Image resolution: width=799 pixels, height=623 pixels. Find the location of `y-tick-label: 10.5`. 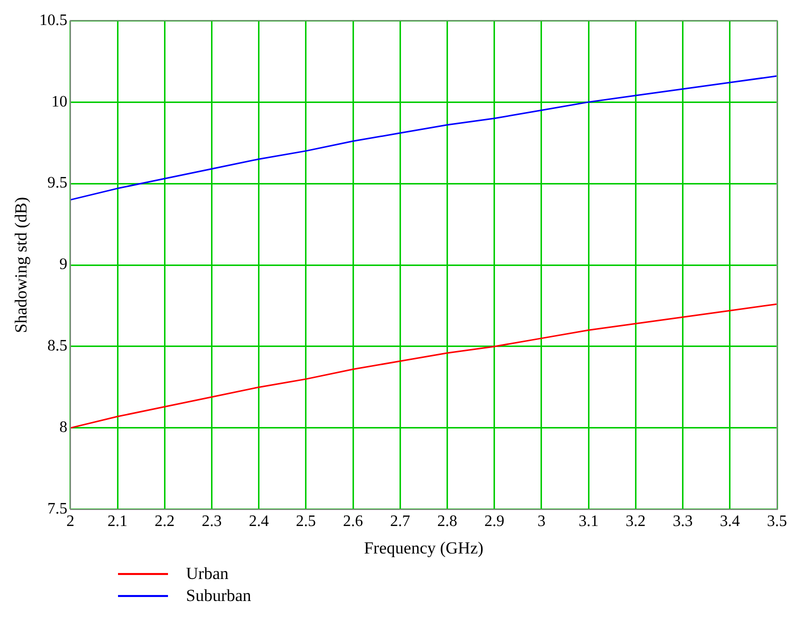

y-tick-label: 10.5 is located at coordinates (53, 20).